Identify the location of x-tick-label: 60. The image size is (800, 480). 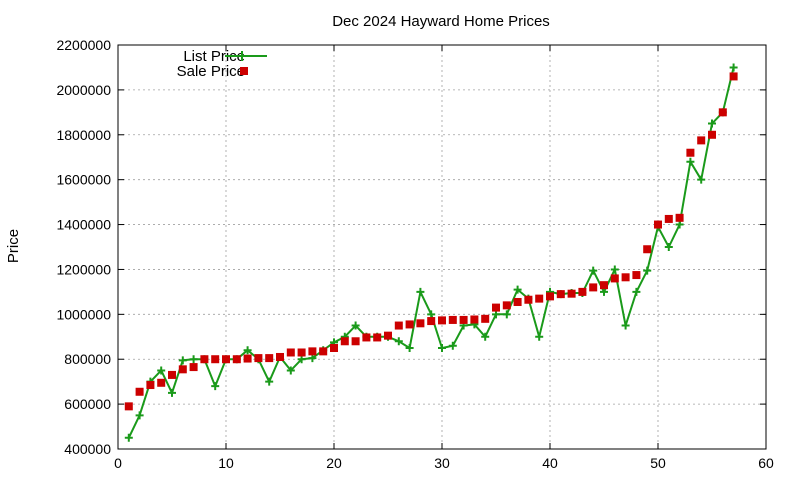
(766, 463).